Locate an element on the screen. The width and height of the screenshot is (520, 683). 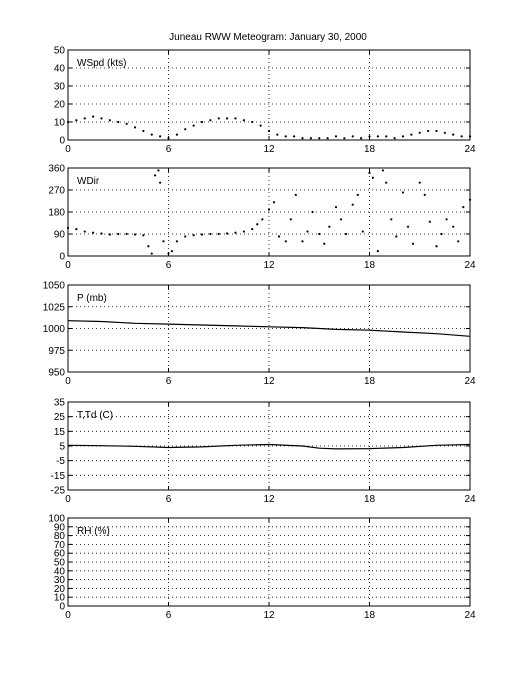
rh-ytick-label: 20 is located at coordinates (60, 589).